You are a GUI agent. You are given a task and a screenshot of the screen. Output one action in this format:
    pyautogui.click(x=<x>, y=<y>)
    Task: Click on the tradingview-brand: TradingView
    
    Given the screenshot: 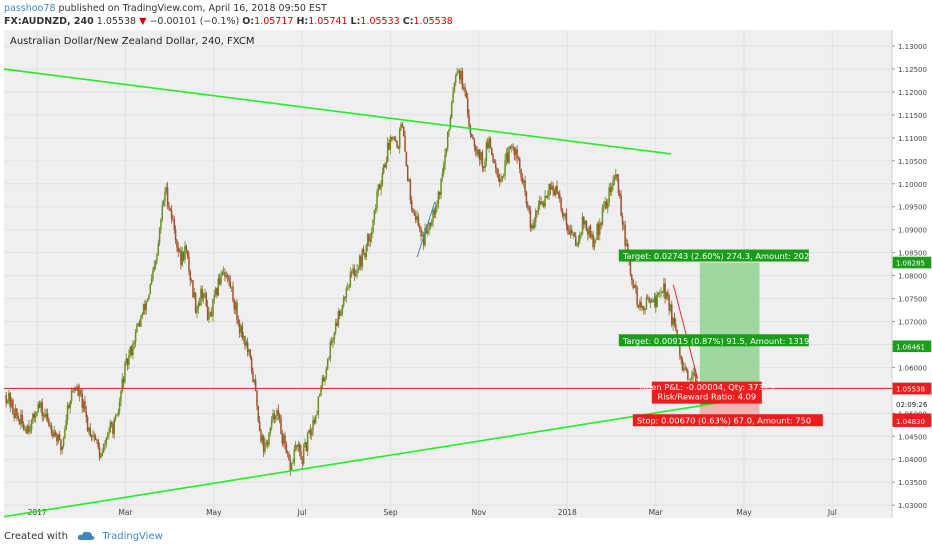 What is the action you would take?
    pyautogui.click(x=132, y=536)
    